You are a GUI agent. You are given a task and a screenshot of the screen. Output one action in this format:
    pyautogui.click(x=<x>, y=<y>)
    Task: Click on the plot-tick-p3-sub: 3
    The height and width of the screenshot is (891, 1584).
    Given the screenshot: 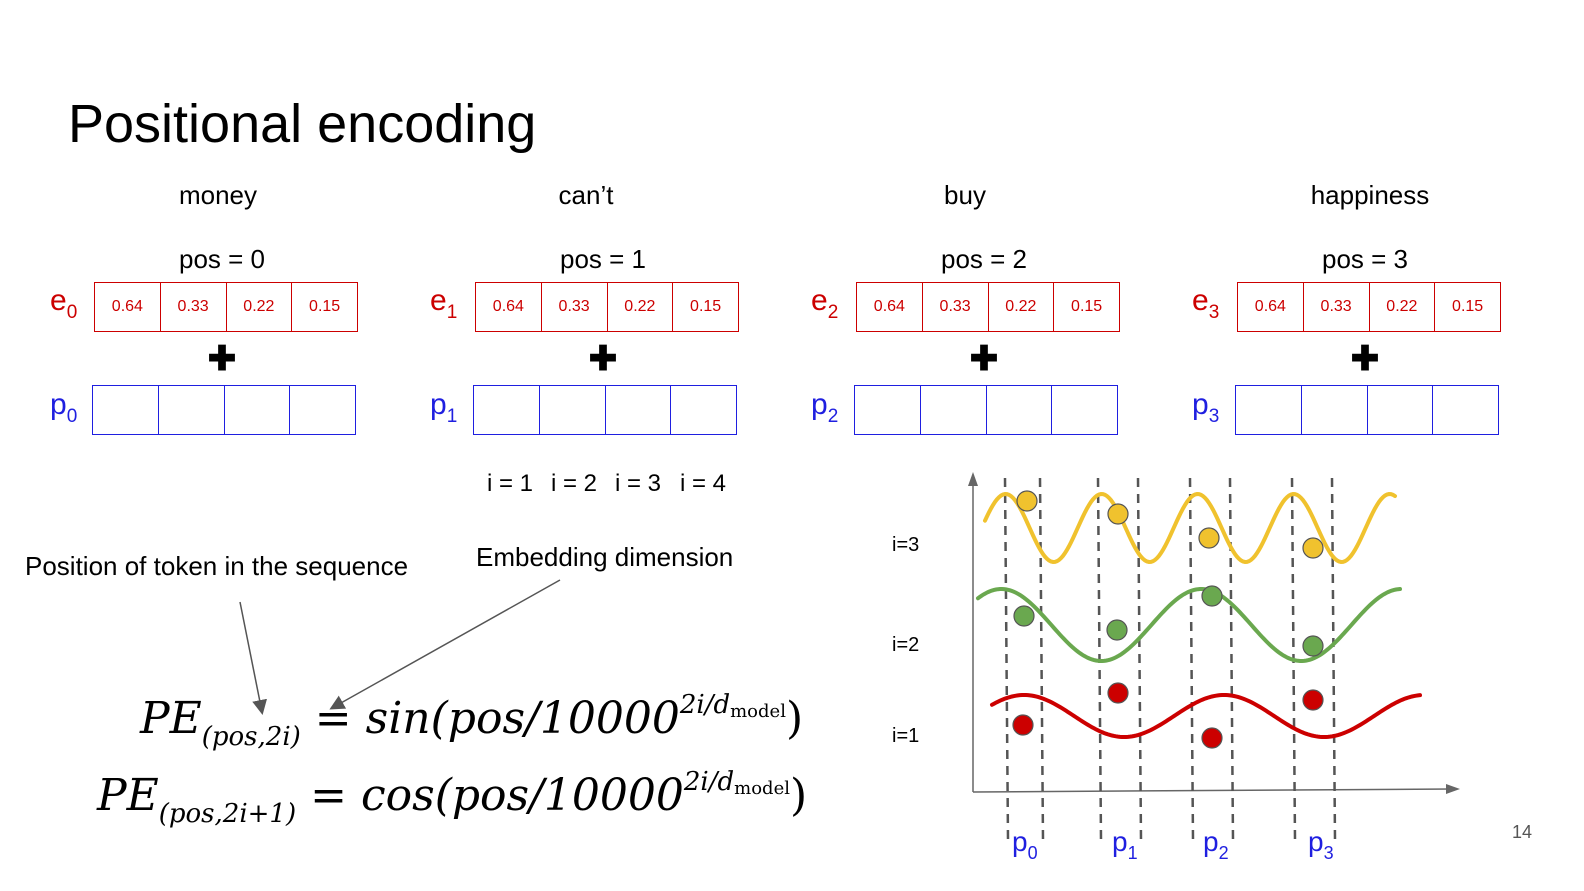 What is the action you would take?
    pyautogui.click(x=1328, y=853)
    